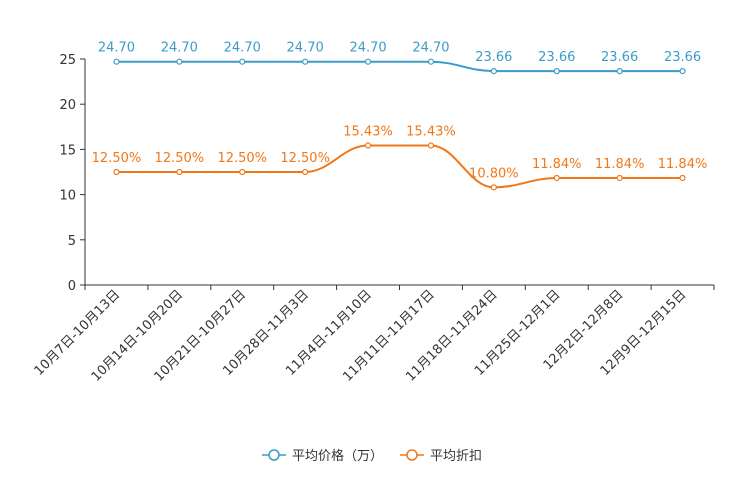 This screenshot has height=496, width=744. Describe the element at coordinates (67, 60) in the screenshot. I see `y-tick-label: 25` at that location.